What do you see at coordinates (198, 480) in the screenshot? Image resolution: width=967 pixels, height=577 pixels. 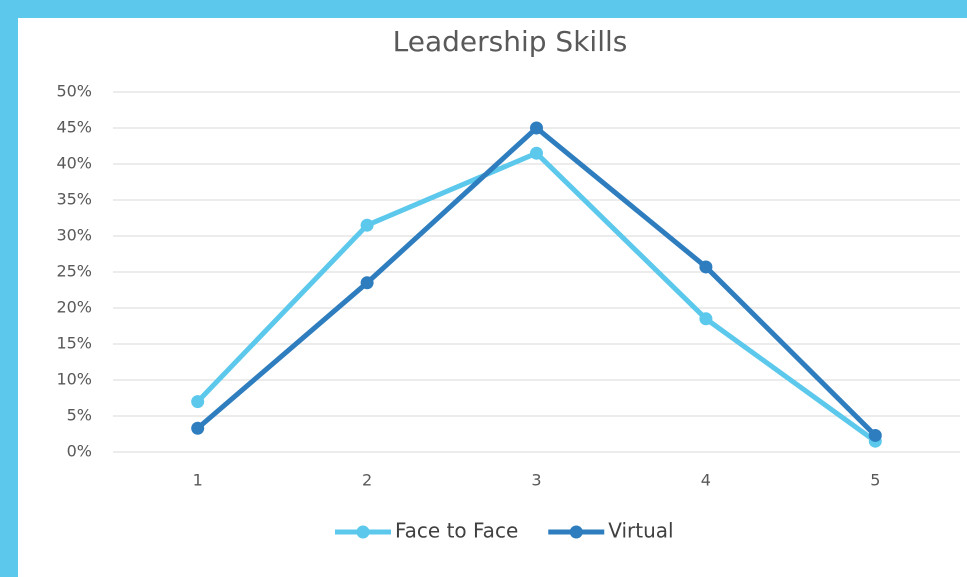 I see `x-tick-label: 1` at bounding box center [198, 480].